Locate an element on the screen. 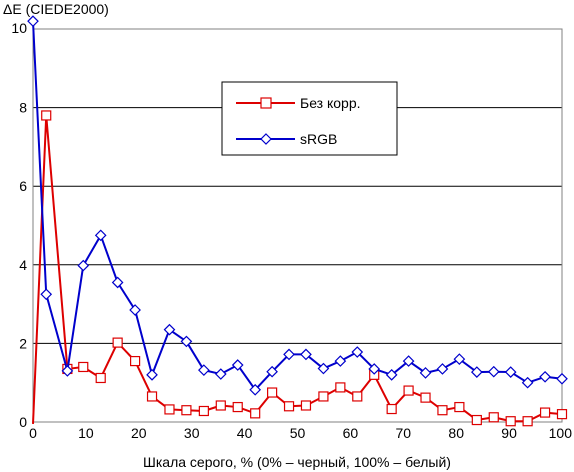 The width and height of the screenshot is (574, 472). y-tick-label: 10 is located at coordinates (19, 28).